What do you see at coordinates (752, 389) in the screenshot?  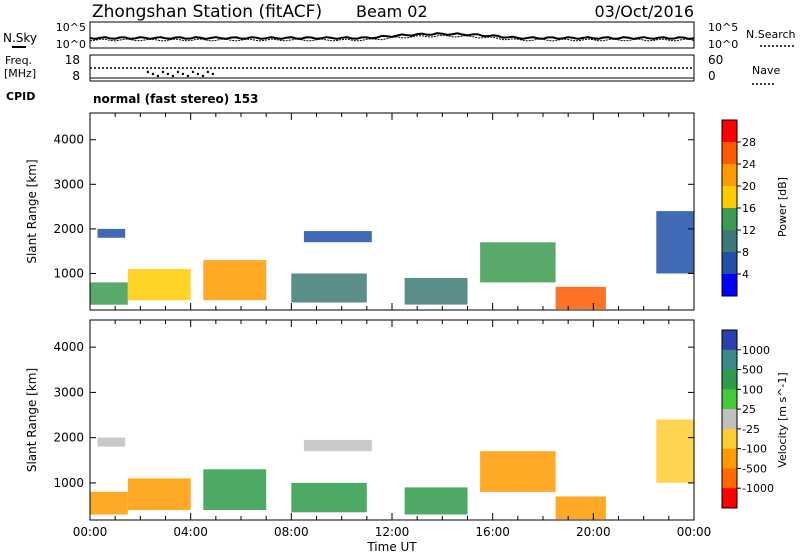 I see `velocity-colorbar-tick-label: 100` at bounding box center [752, 389].